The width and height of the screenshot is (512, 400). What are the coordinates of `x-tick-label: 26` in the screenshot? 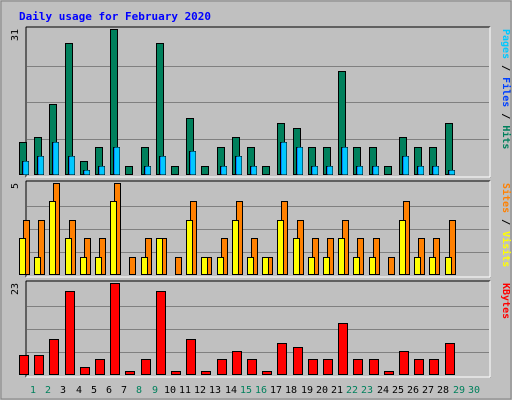 It's located at (413, 390).